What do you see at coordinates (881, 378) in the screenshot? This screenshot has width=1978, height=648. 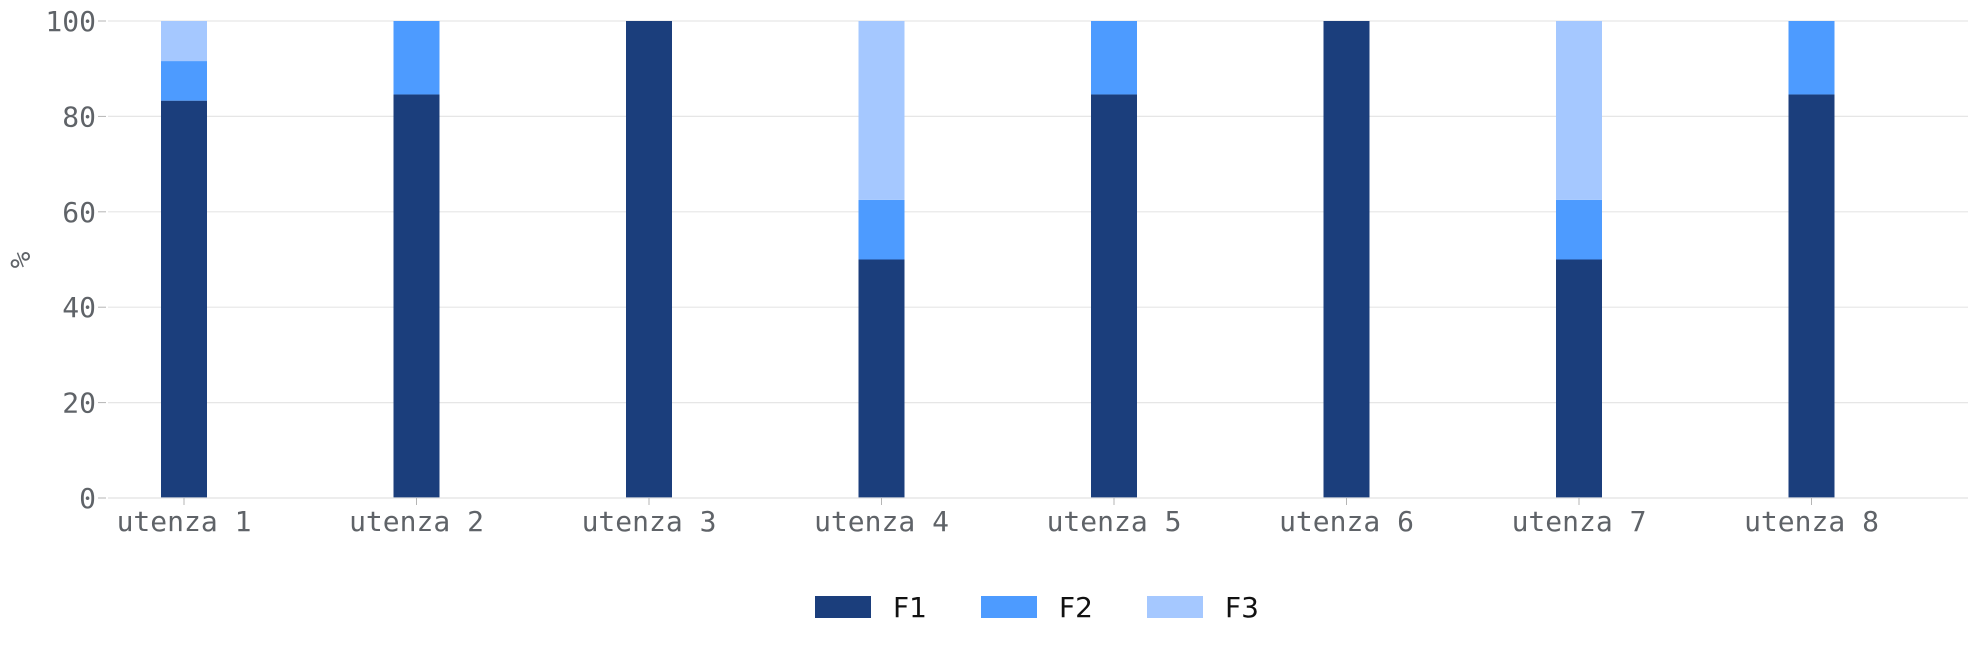 I see `bar-utenza-4-f1` at bounding box center [881, 378].